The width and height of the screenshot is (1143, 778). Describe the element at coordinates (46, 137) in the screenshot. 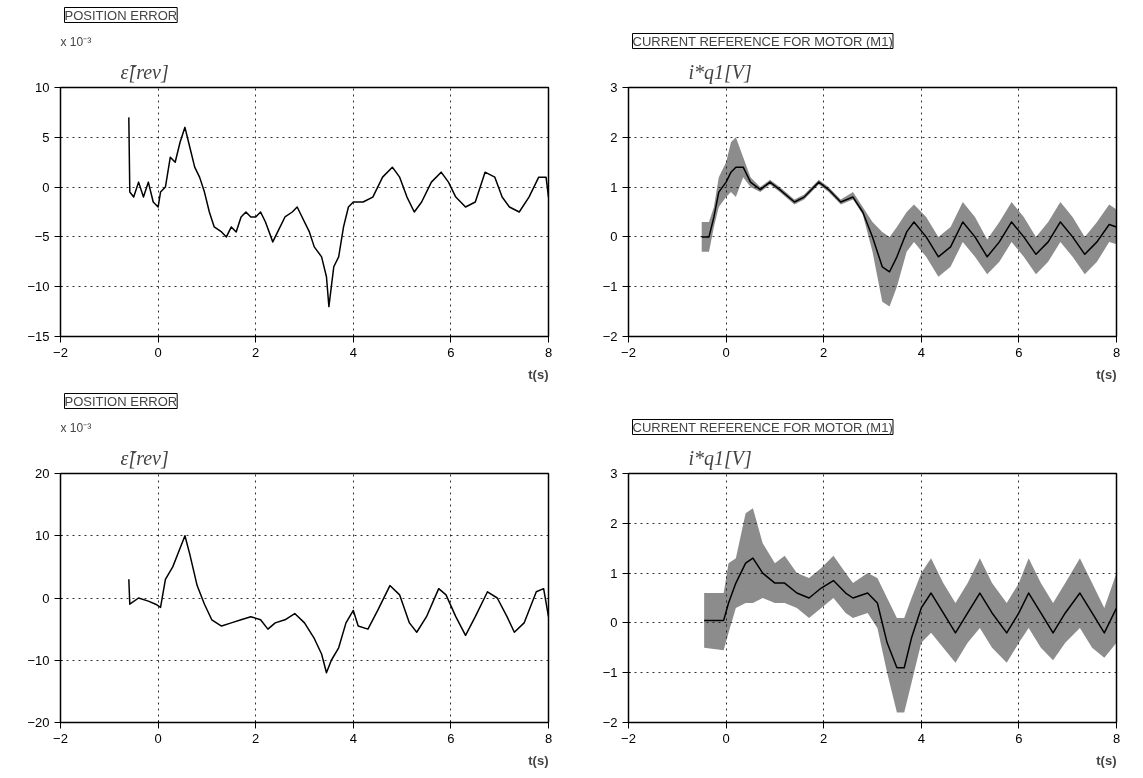

I see `y-tick-label: 5` at that location.